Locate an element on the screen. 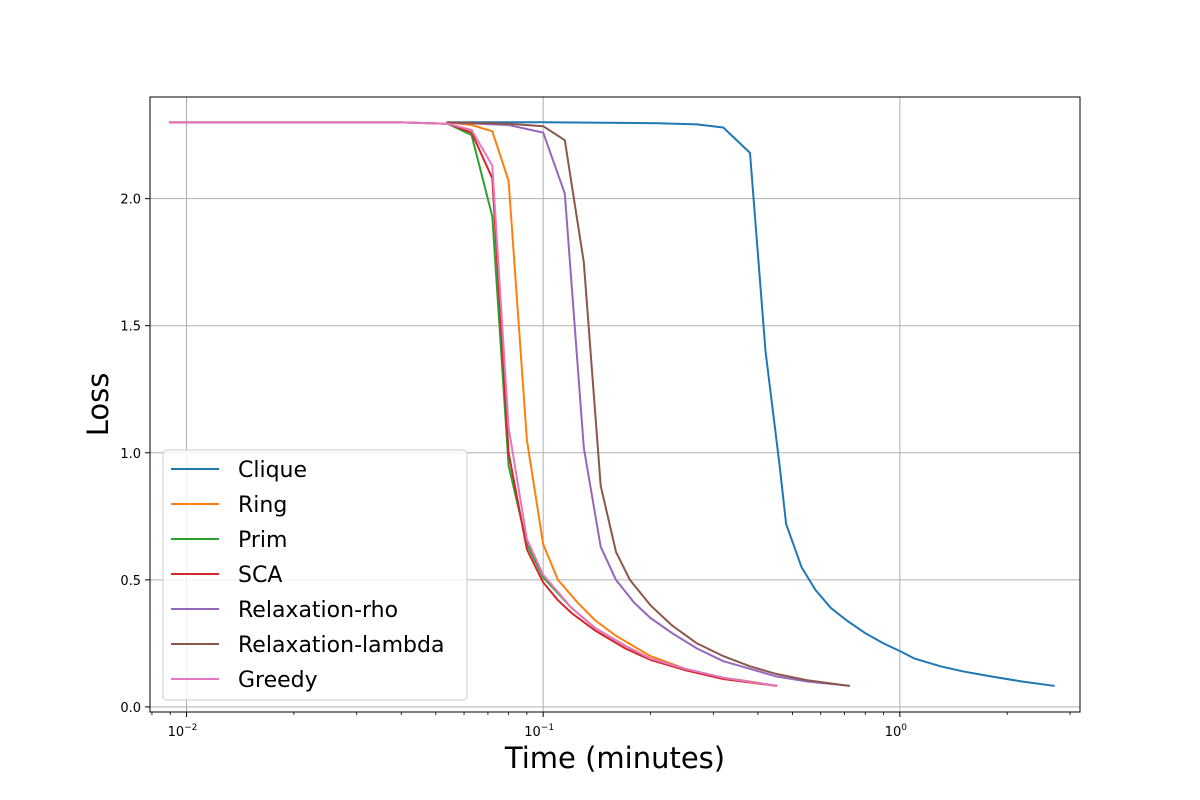 The height and width of the screenshot is (800, 1200). x-axis-label: Time (minutes) is located at coordinates (614, 758).